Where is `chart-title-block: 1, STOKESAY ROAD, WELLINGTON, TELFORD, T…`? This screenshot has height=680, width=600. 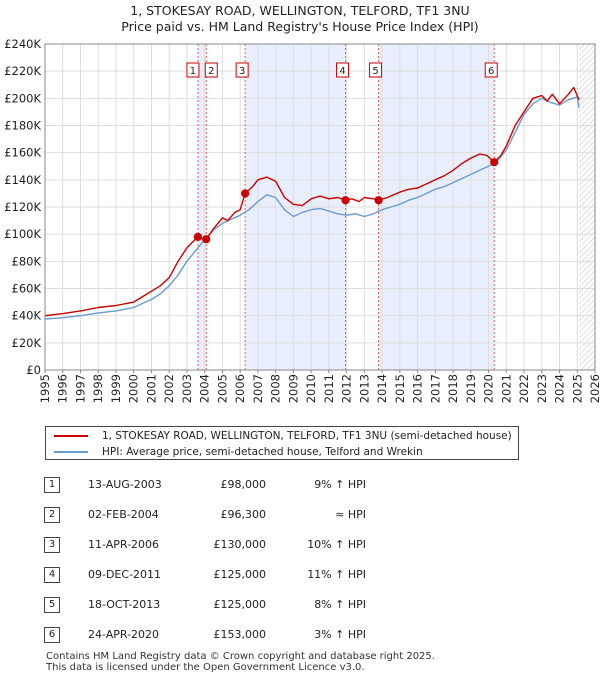
chart-title-block: 1, STOKESAY ROAD, WELLINGTON, TELFORD, T… is located at coordinates (300, 19).